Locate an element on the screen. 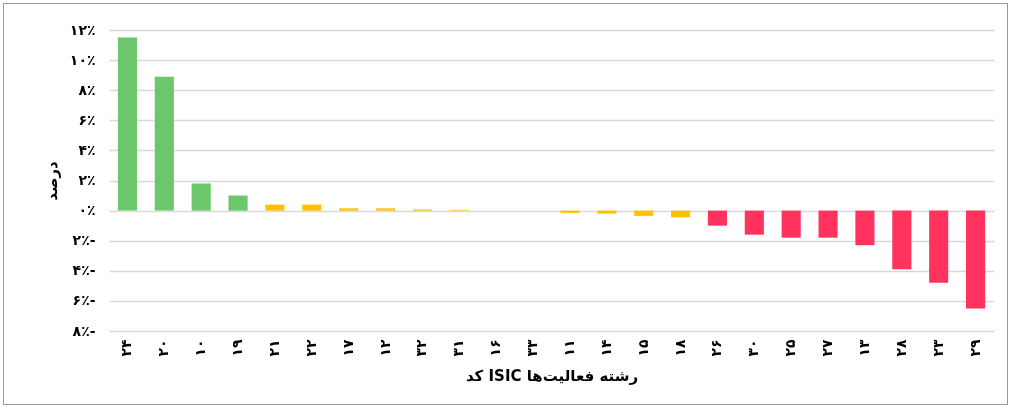 This screenshot has width=1013, height=409. x-tick-label: ۱۴ is located at coordinates (605, 348).